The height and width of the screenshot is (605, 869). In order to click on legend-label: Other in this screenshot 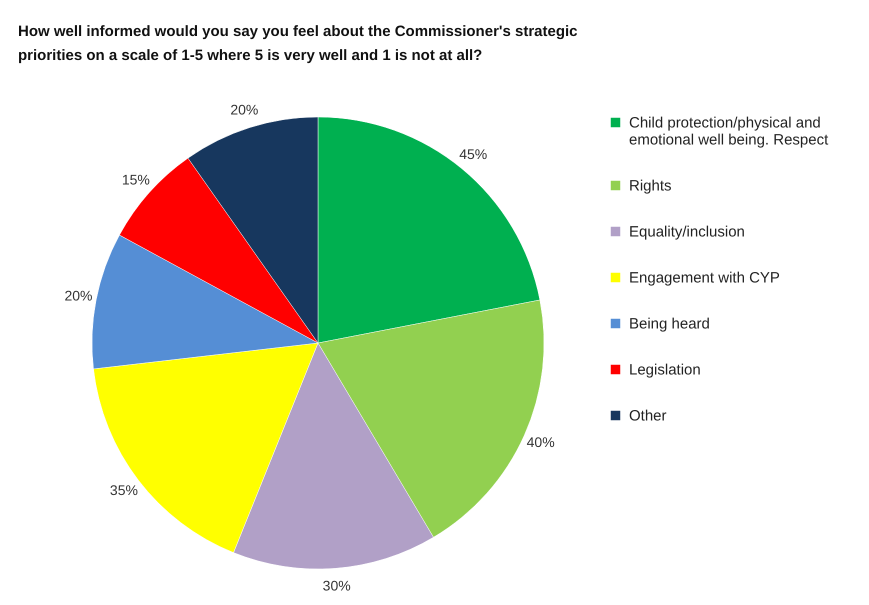, I will do `click(648, 416)`.